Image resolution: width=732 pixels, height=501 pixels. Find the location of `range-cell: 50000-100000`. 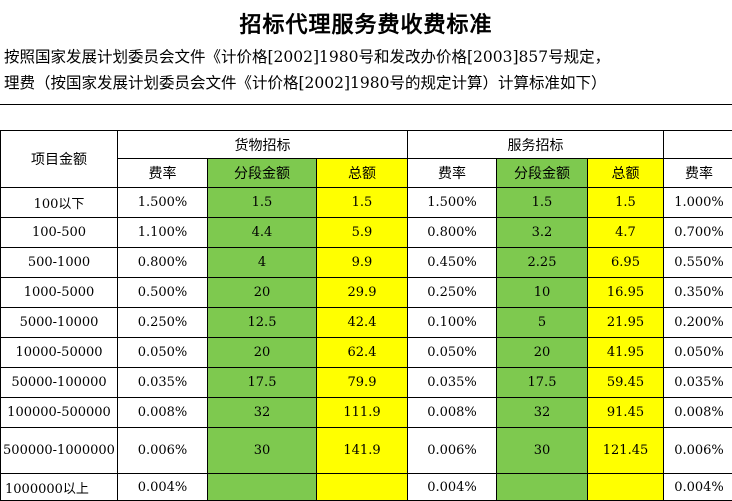

range-cell: 50000-100000 is located at coordinates (59, 383).